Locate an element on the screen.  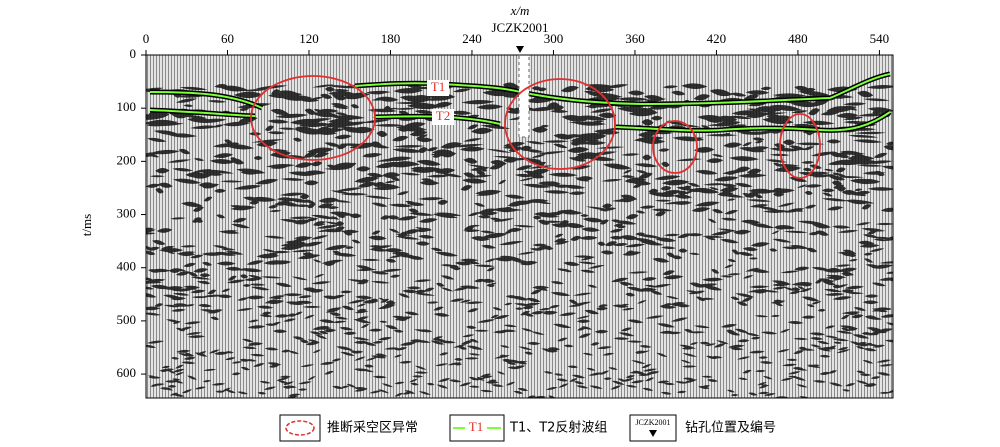
y-tick-label: 600 is located at coordinates (127, 372).